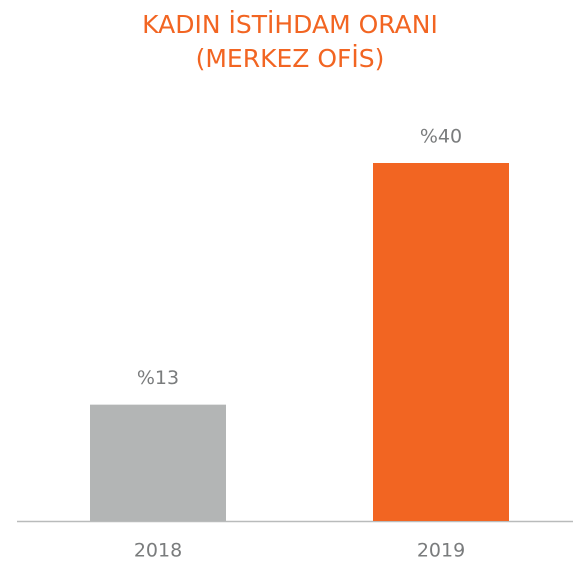 The height and width of the screenshot is (570, 573). I want to click on x-tick-label: 2018, so click(158, 551).